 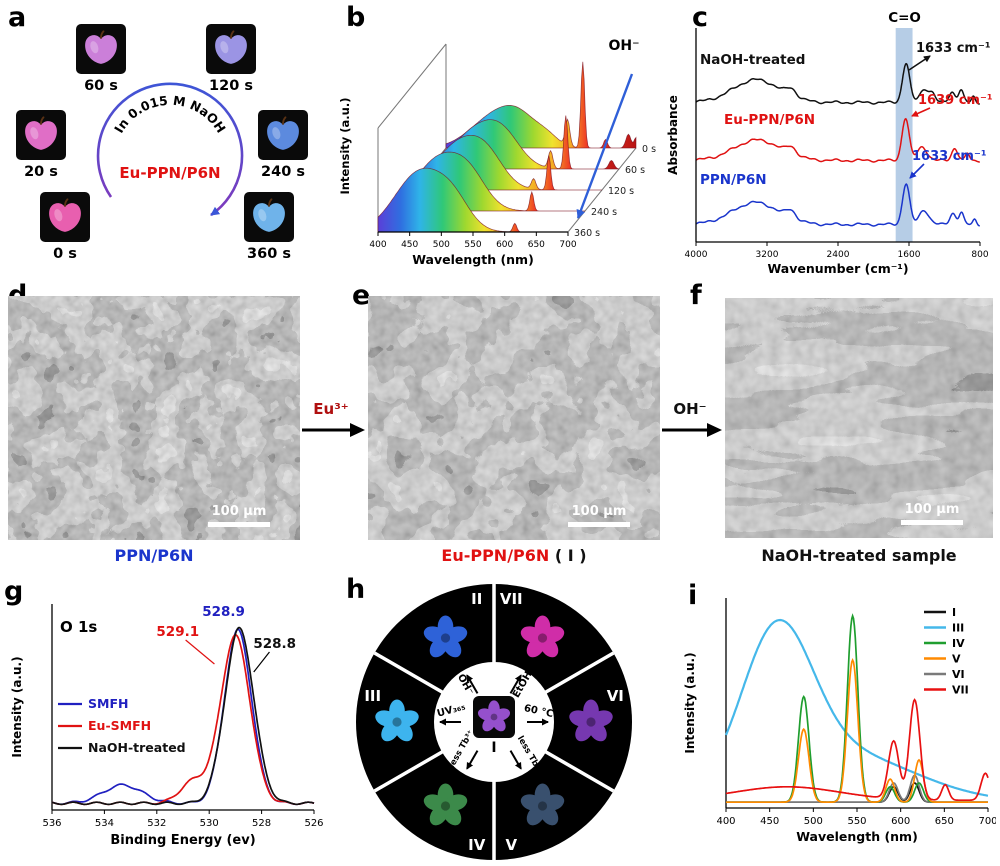 I want to click on sem-caption-e-main: Eu-PPN/P6N, so click(x=495, y=555).